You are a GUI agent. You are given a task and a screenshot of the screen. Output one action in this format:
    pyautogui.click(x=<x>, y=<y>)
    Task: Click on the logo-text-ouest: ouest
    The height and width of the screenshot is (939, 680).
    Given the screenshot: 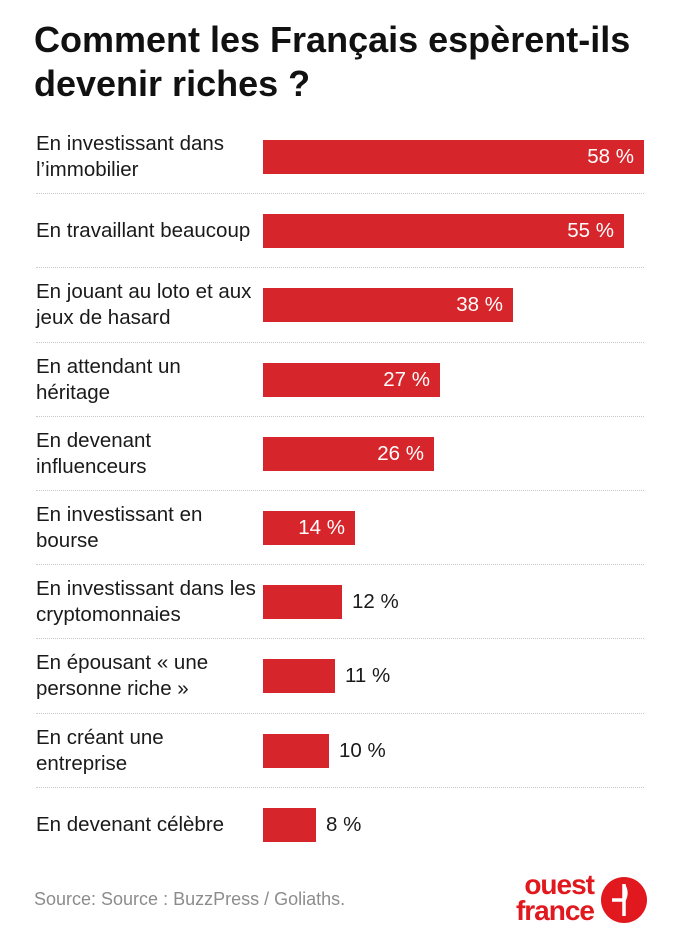 What is the action you would take?
    pyautogui.click(x=559, y=884)
    